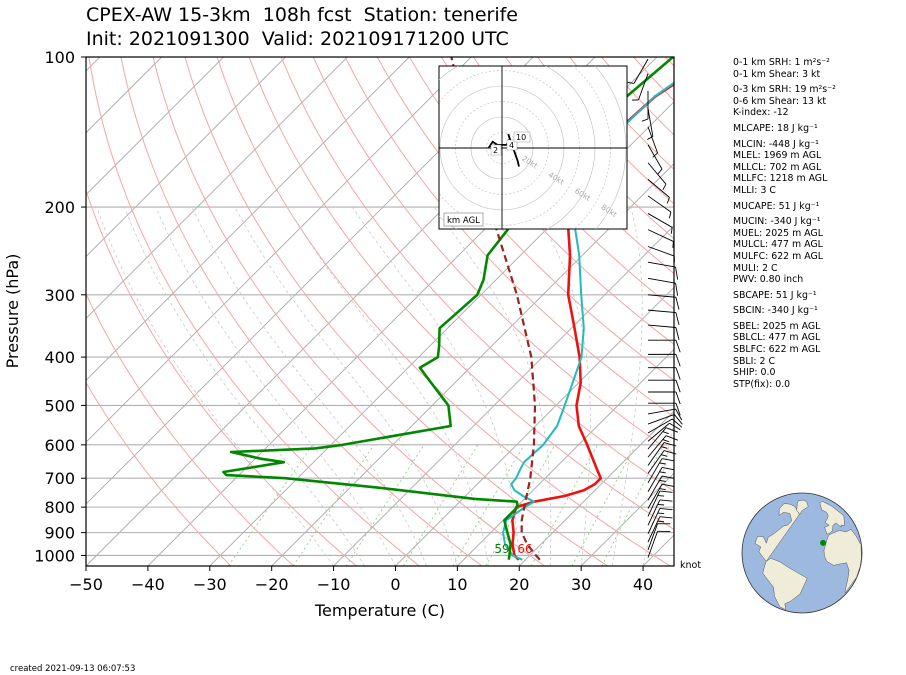 This screenshot has height=675, width=906. What do you see at coordinates (777, 350) in the screenshot?
I see `index-line: SBLFC: 622 m AGL` at bounding box center [777, 350].